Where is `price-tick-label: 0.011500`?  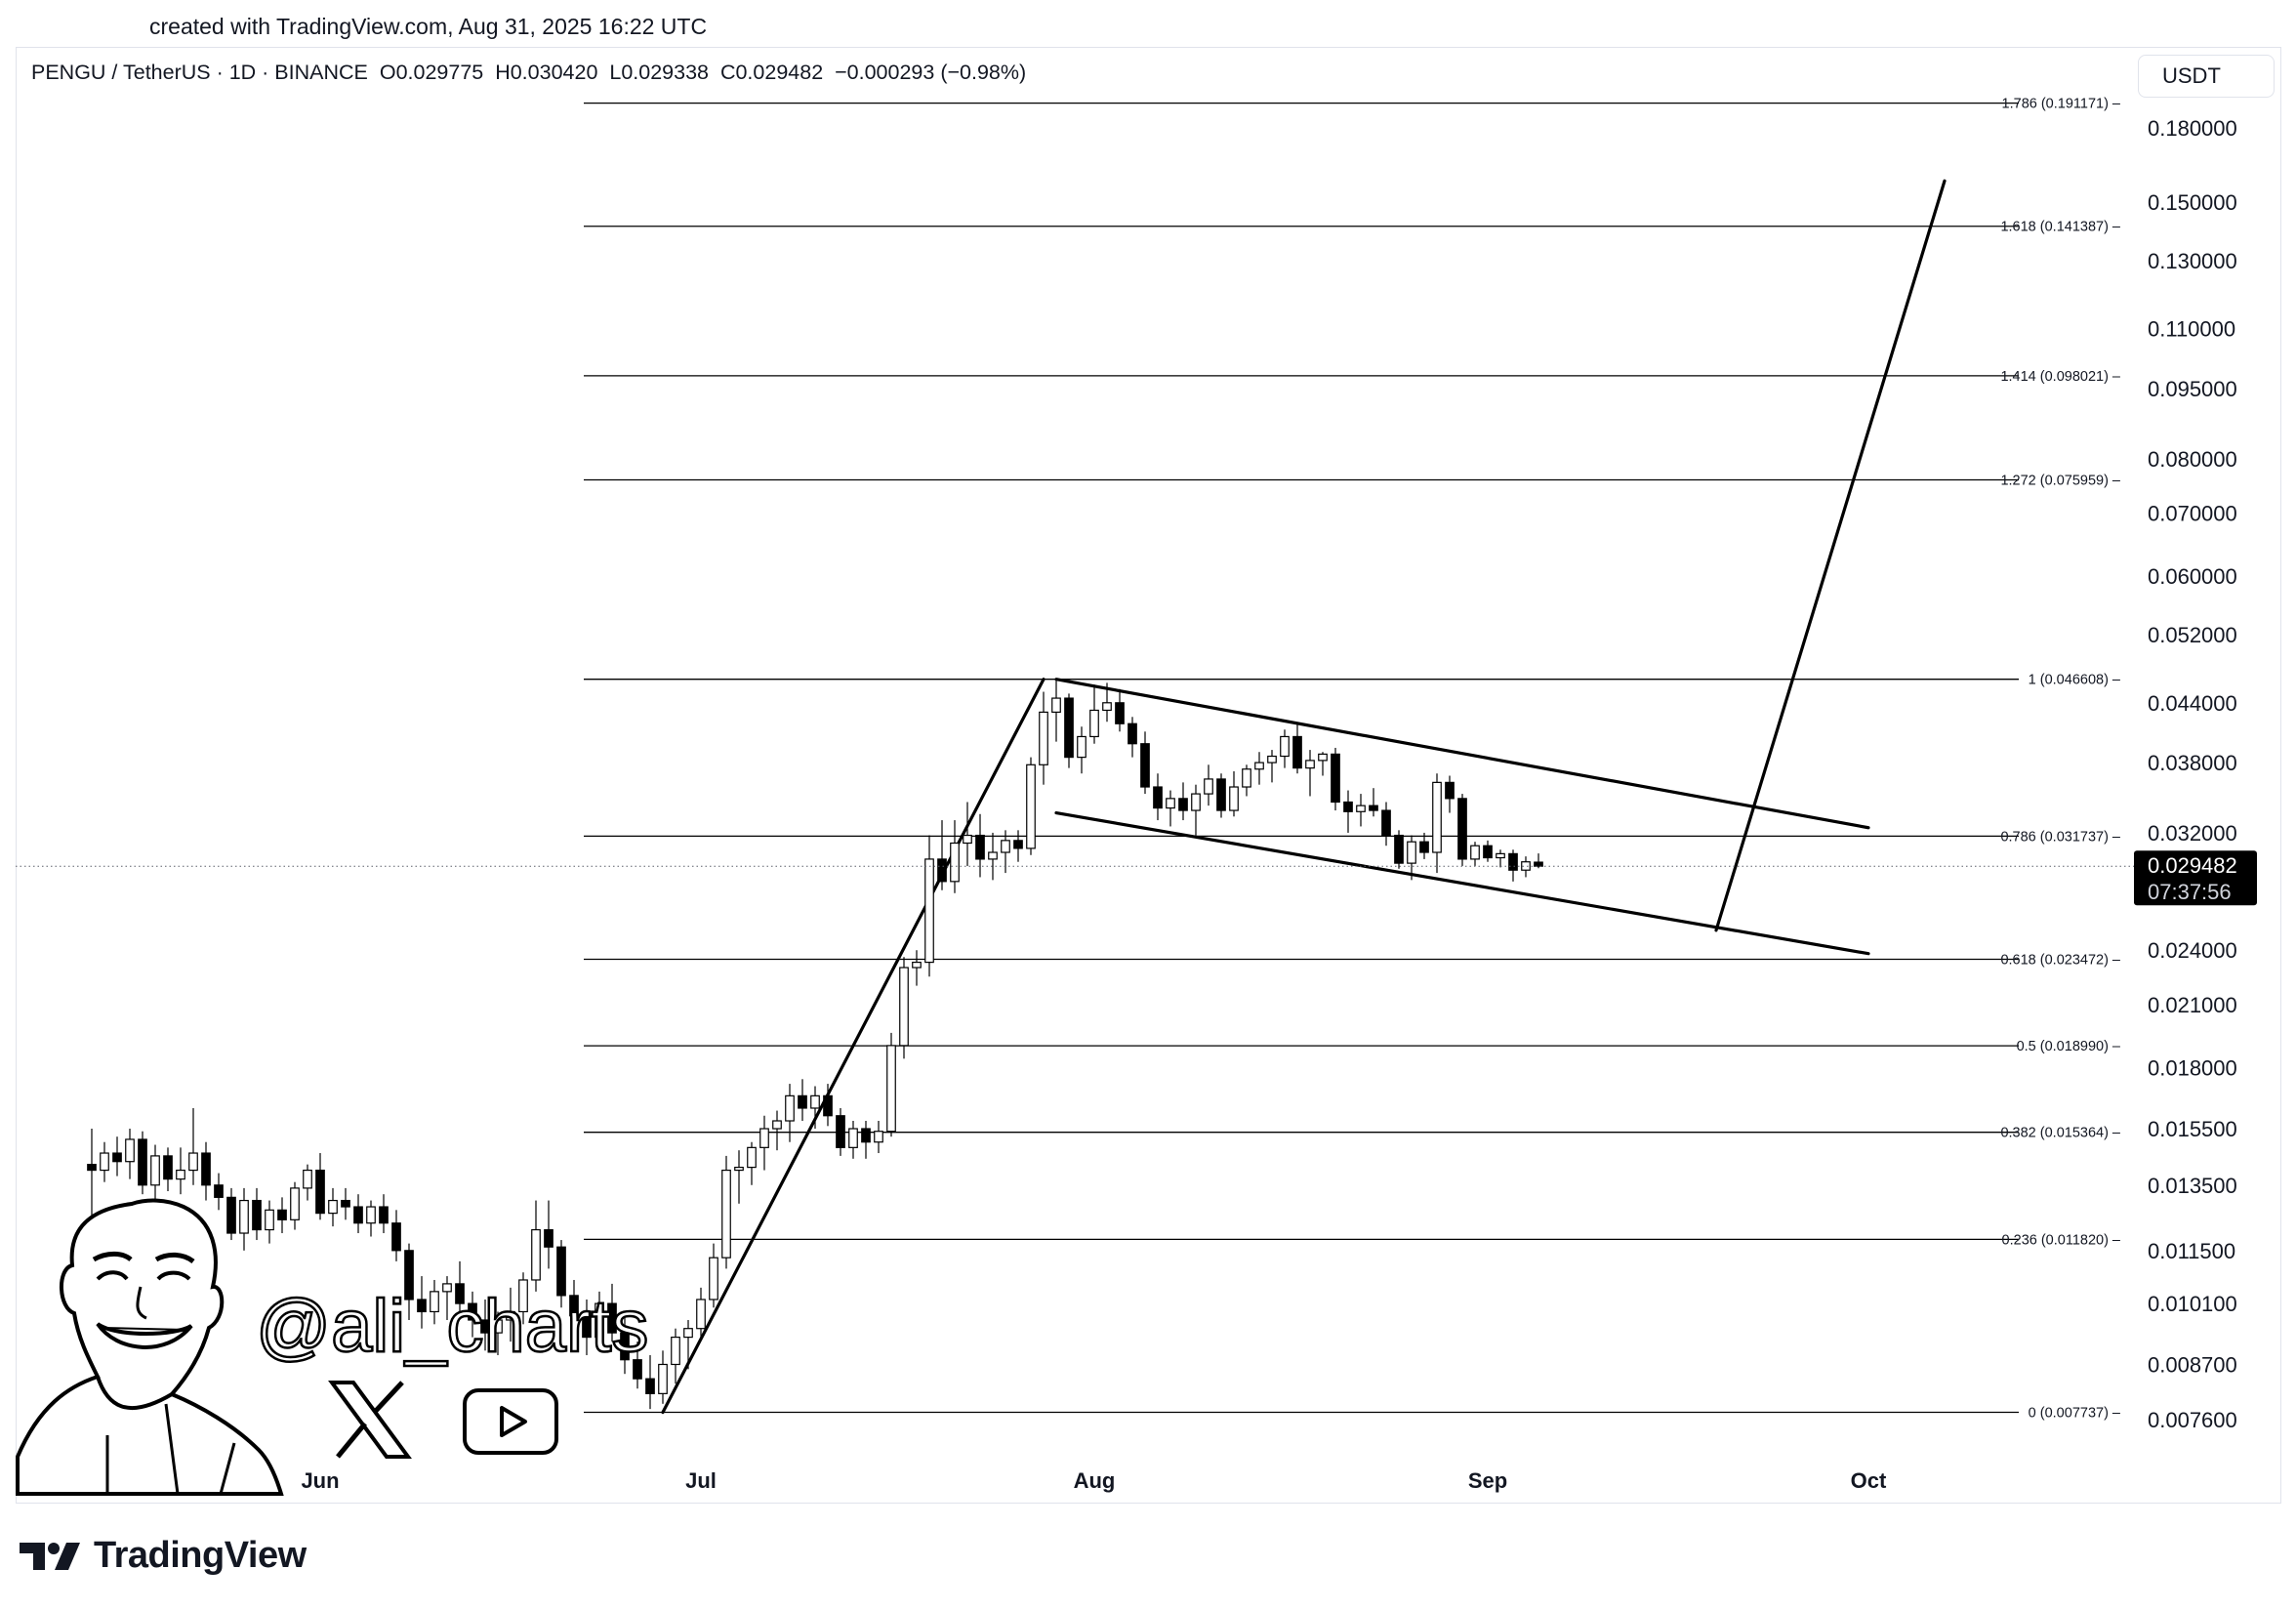 price-tick-label: 0.011500 is located at coordinates (2191, 1251).